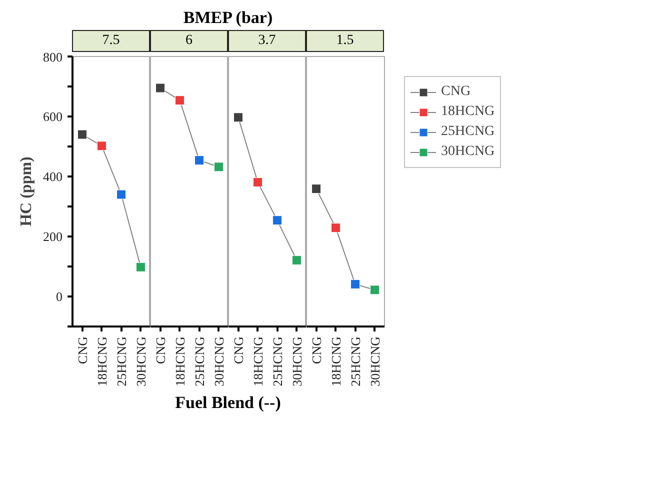 The image size is (648, 492). What do you see at coordinates (228, 18) in the screenshot?
I see `text: BMEP (bar)` at bounding box center [228, 18].